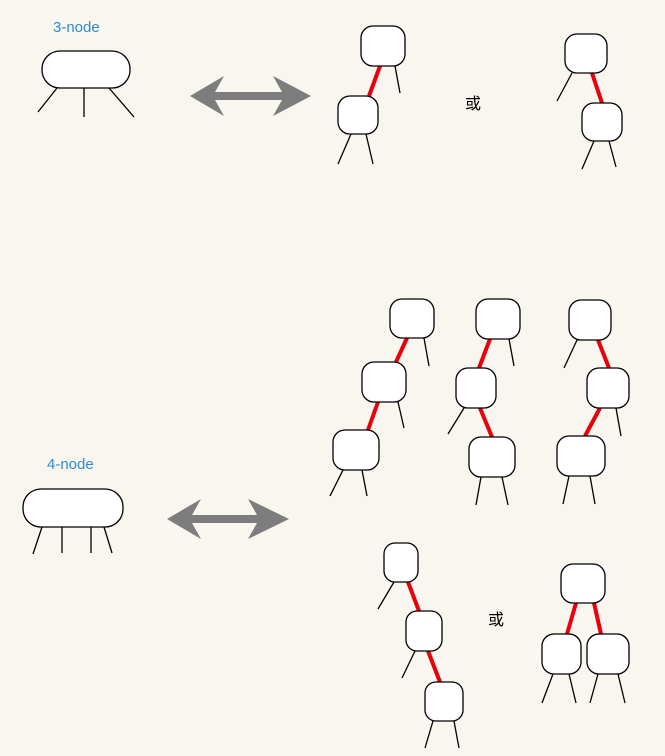  What do you see at coordinates (420, 645) in the screenshot?
I see `four-tree-right-chain` at bounding box center [420, 645].